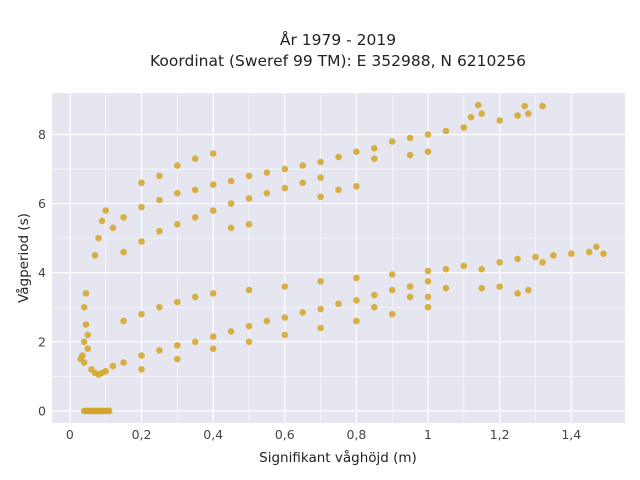  Describe the element at coordinates (42, 410) in the screenshot. I see `y-tick-label: 0` at that location.